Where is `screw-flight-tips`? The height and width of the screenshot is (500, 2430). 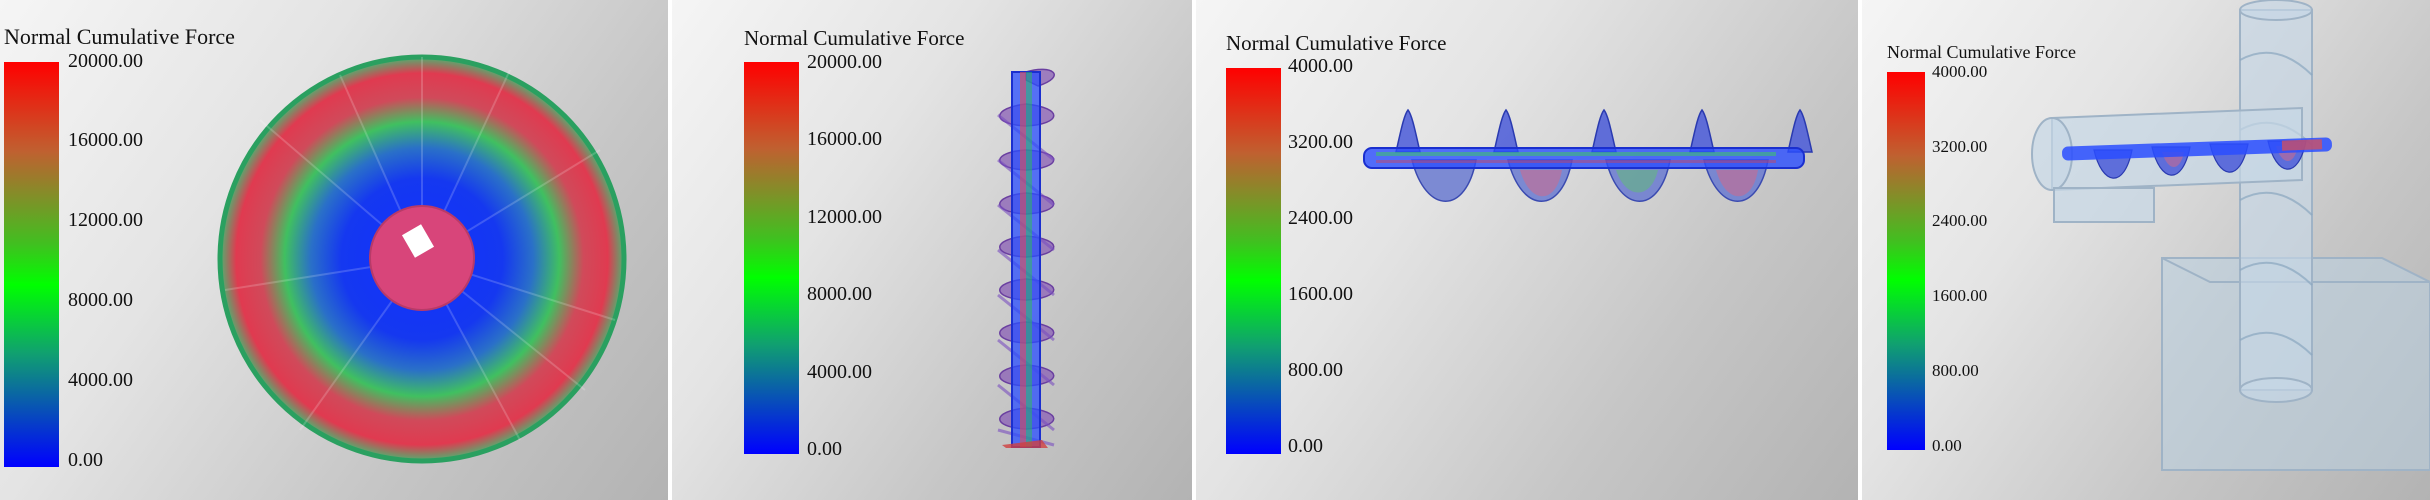
screw-flight-tips is located at coordinates (1604, 130).